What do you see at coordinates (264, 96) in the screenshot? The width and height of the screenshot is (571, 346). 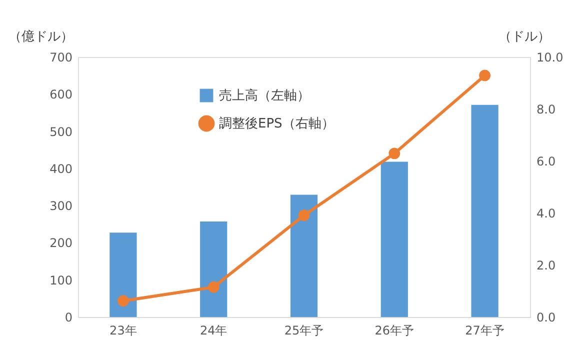 I see `legend-label: 売上高（左軸）` at bounding box center [264, 96].